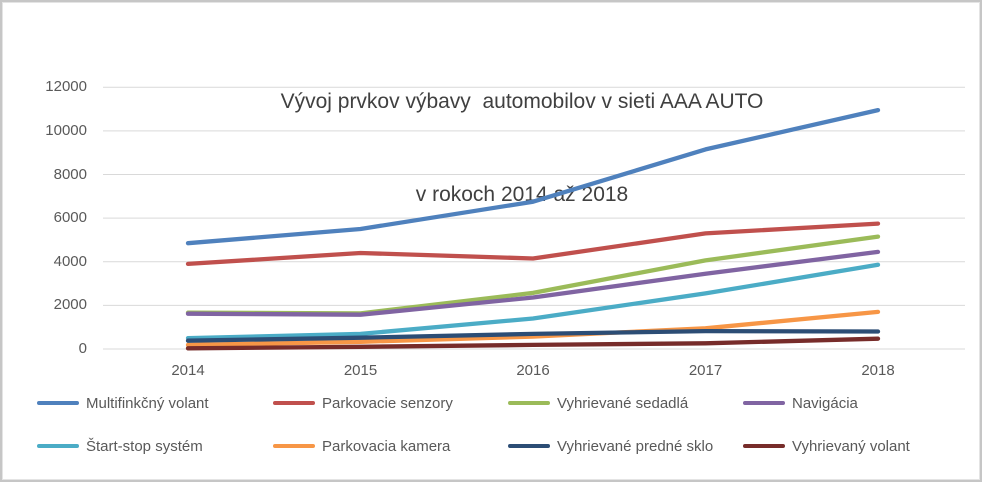  Describe the element at coordinates (851, 446) in the screenshot. I see `legend-label: Vyhrievaný volant` at that location.